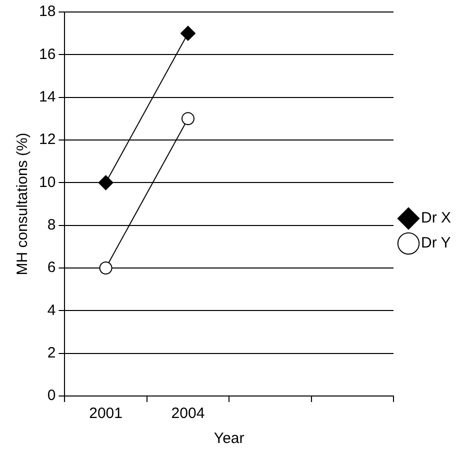 The width and height of the screenshot is (461, 462). I want to click on x-tick-label: 2004, so click(188, 413).